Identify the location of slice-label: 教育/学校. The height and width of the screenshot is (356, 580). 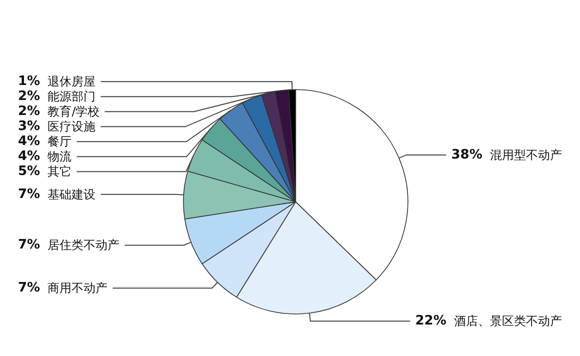
(74, 111).